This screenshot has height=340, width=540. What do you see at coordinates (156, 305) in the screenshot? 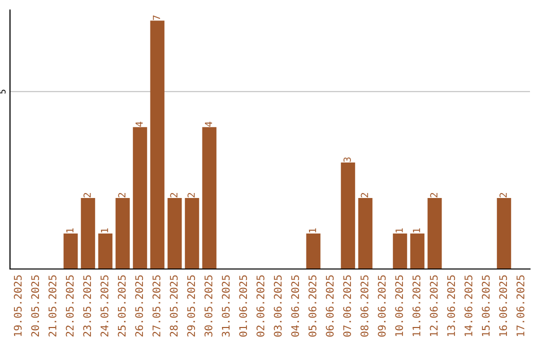
I see `x-tick-label: 27.05.2025` at bounding box center [156, 305].